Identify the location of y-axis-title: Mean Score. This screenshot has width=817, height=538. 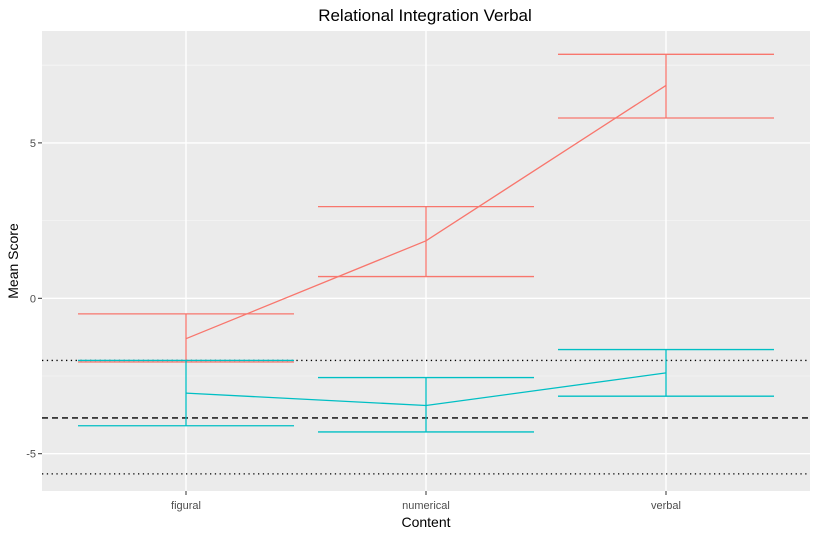
(13, 261).